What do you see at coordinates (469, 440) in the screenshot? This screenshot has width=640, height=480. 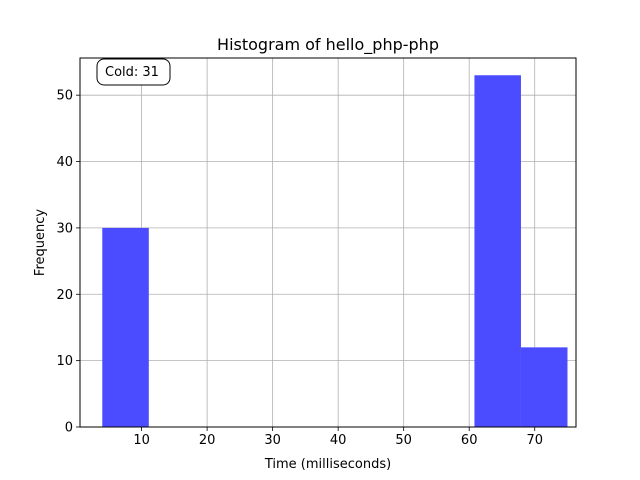 I see `x-tick-label: 60` at bounding box center [469, 440].